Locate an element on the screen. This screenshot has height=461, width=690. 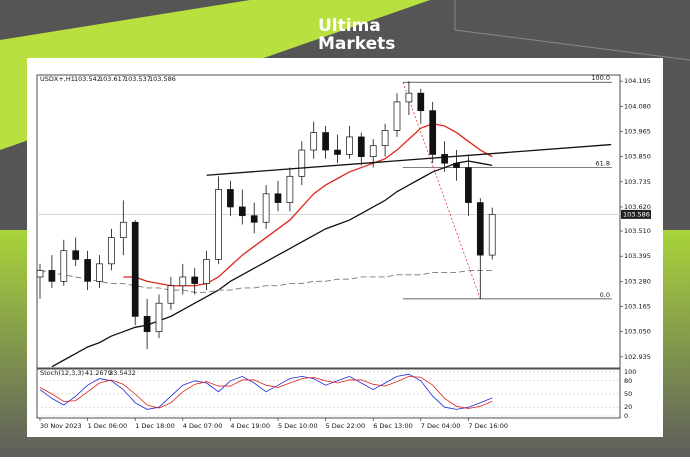
y-tick-label: 103.620 is located at coordinates (637, 207).